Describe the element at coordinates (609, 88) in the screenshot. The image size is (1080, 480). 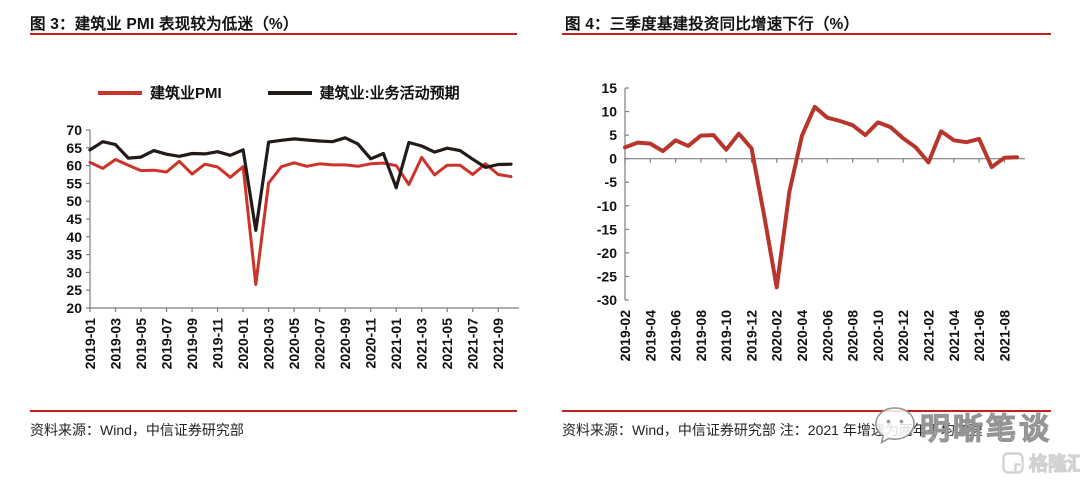
I see `svg-text: 15` at that location.